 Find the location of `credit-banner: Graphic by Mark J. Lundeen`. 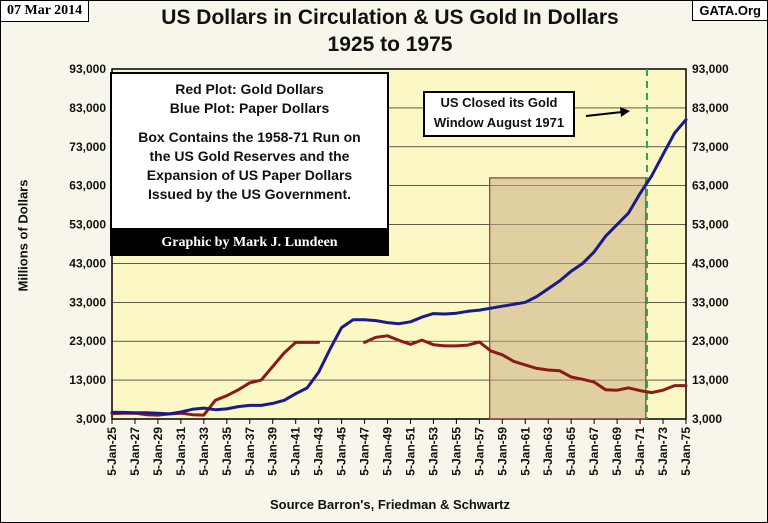

credit-banner: Graphic by Mark J. Lundeen is located at coordinates (249, 243).